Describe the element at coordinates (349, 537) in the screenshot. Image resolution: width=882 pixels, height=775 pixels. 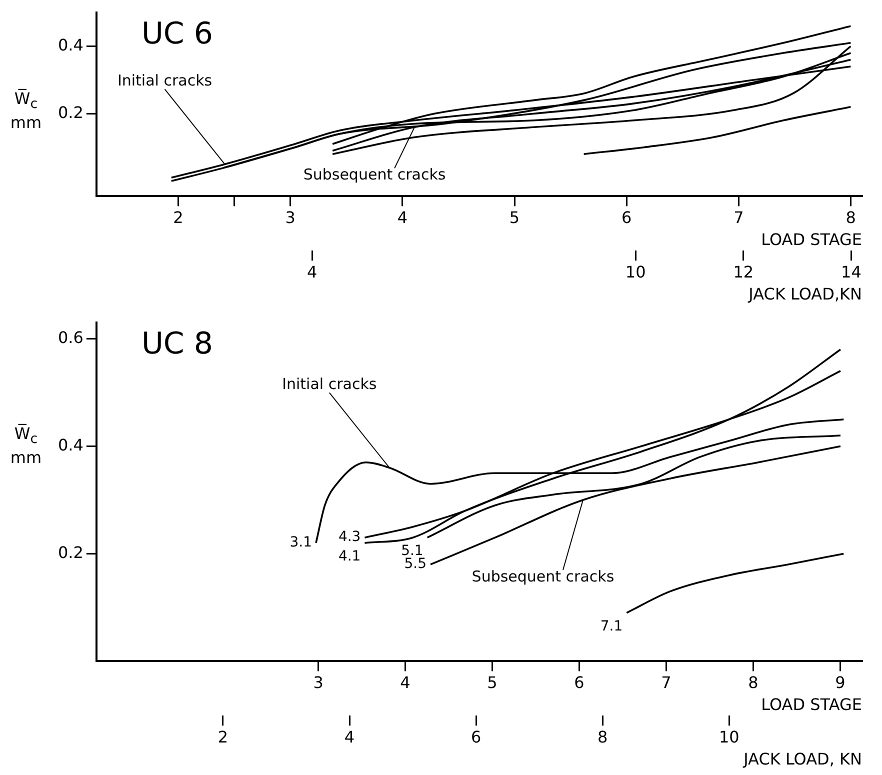
I see `series-label: 4.3` at that location.